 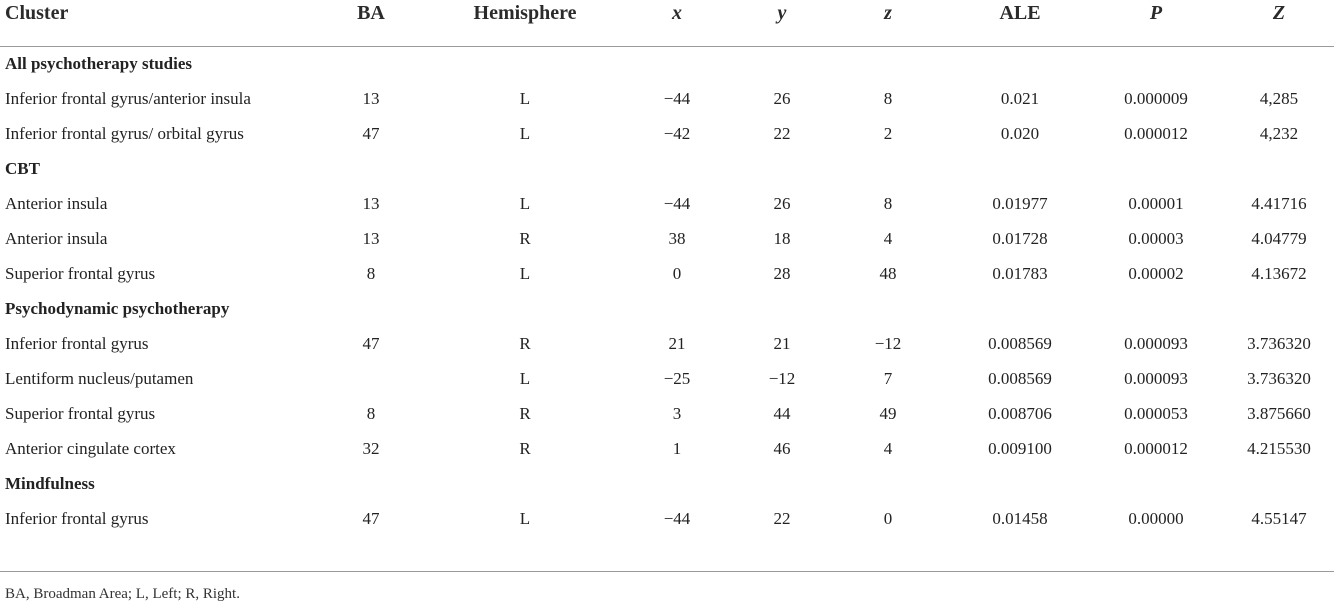 I want to click on cell-y: 46, so click(x=782, y=448).